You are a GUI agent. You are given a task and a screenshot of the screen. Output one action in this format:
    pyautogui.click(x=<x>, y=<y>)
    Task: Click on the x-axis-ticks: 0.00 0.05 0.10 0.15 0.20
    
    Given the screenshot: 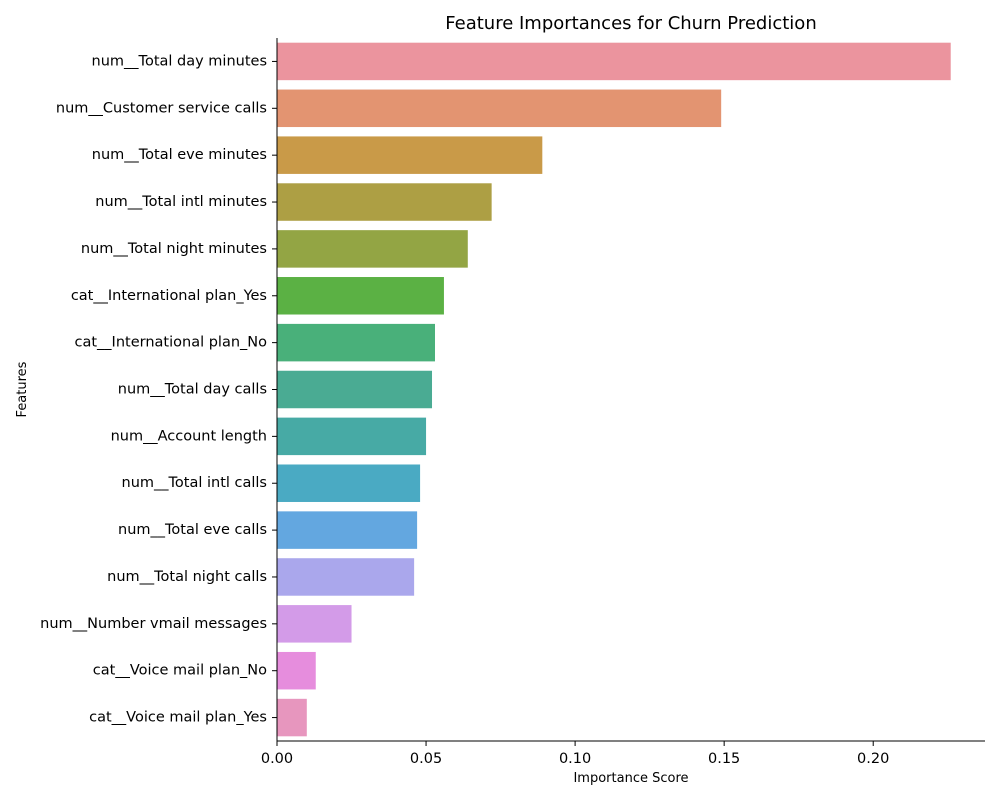 What is the action you would take?
    pyautogui.click(x=575, y=754)
    